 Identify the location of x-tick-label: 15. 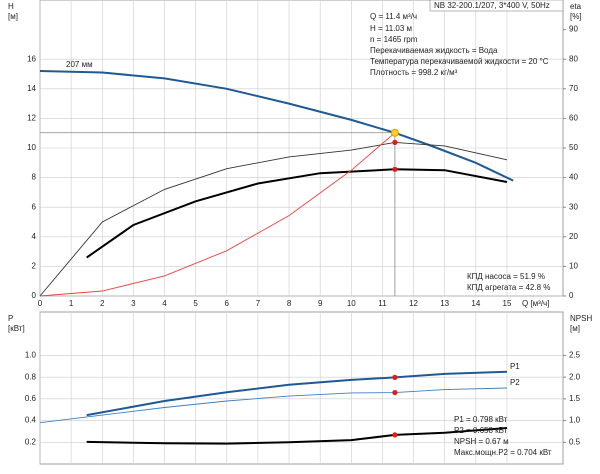
(507, 303).